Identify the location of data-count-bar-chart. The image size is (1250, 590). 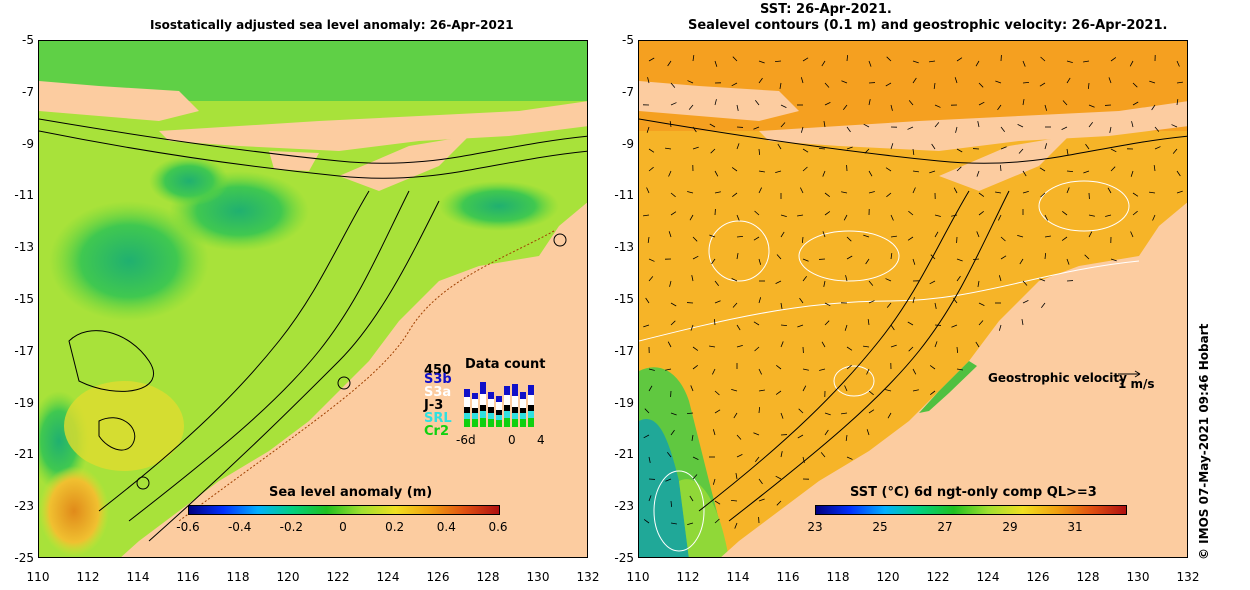
(499, 404).